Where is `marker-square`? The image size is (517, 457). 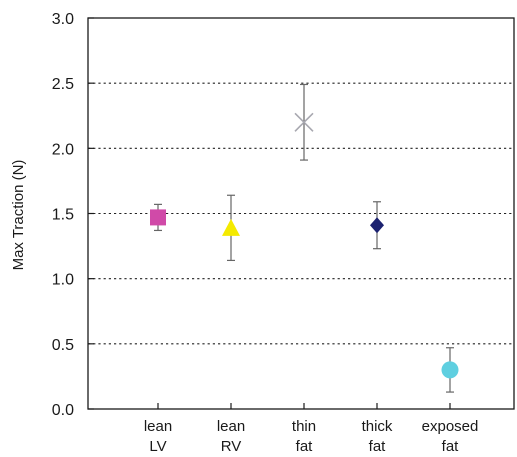 marker-square is located at coordinates (158, 217).